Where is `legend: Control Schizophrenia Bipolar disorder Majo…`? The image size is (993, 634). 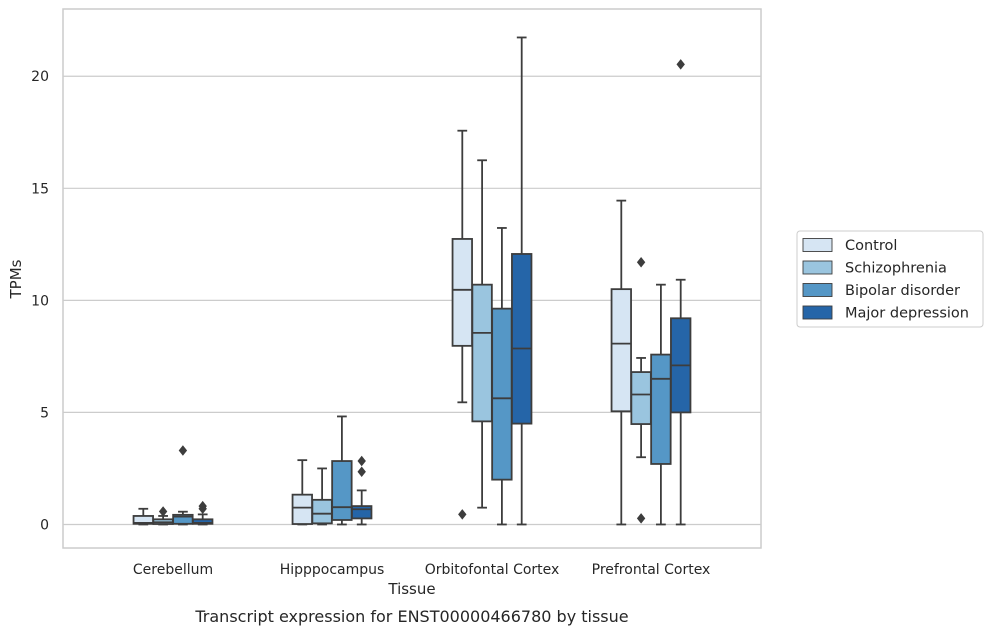
legend: Control Schizophrenia Bipolar disorder Majo… is located at coordinates (890, 279).